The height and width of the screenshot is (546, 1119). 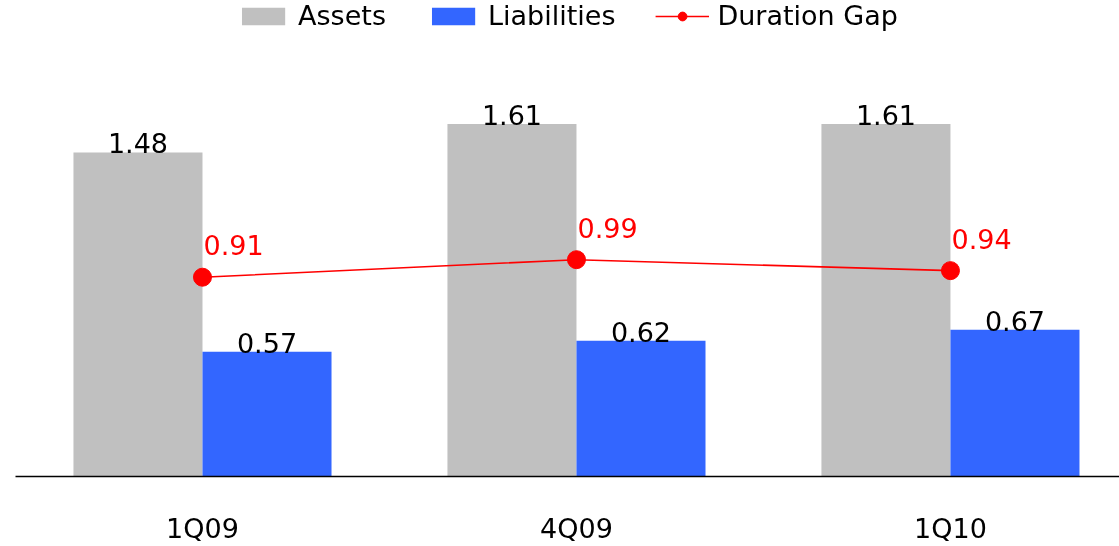 I want to click on legend-label: Duration Gap, so click(x=807, y=15).